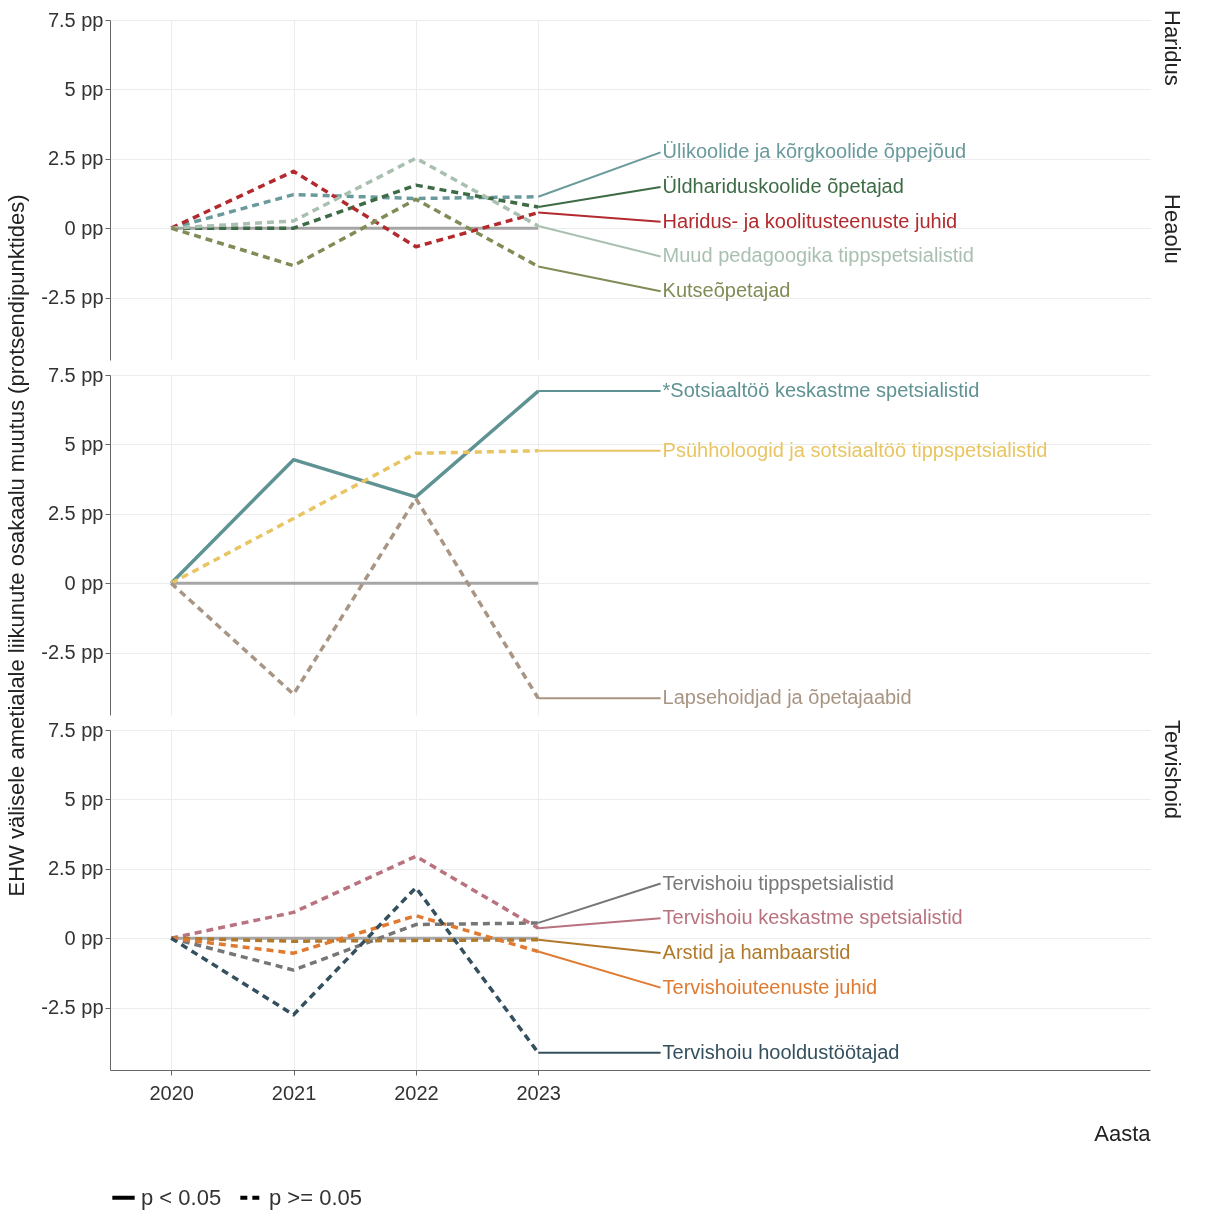 The width and height of the screenshot is (1228, 1224). Describe the element at coordinates (770, 986) in the screenshot. I see `text: Tervishoiuteenuste juhid` at that location.